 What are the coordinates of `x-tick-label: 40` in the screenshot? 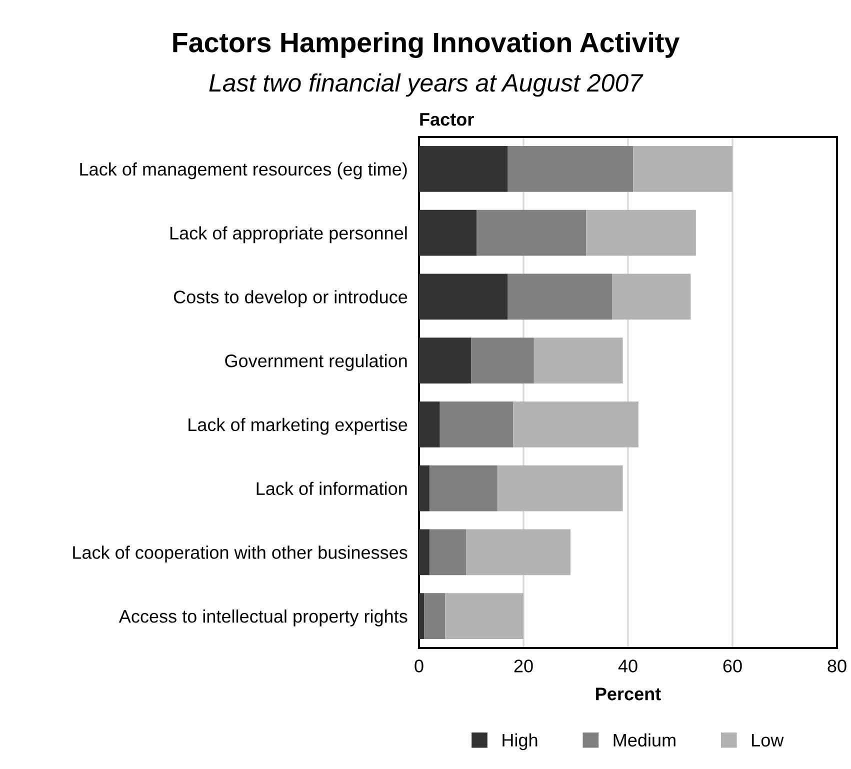 It's located at (628, 666).